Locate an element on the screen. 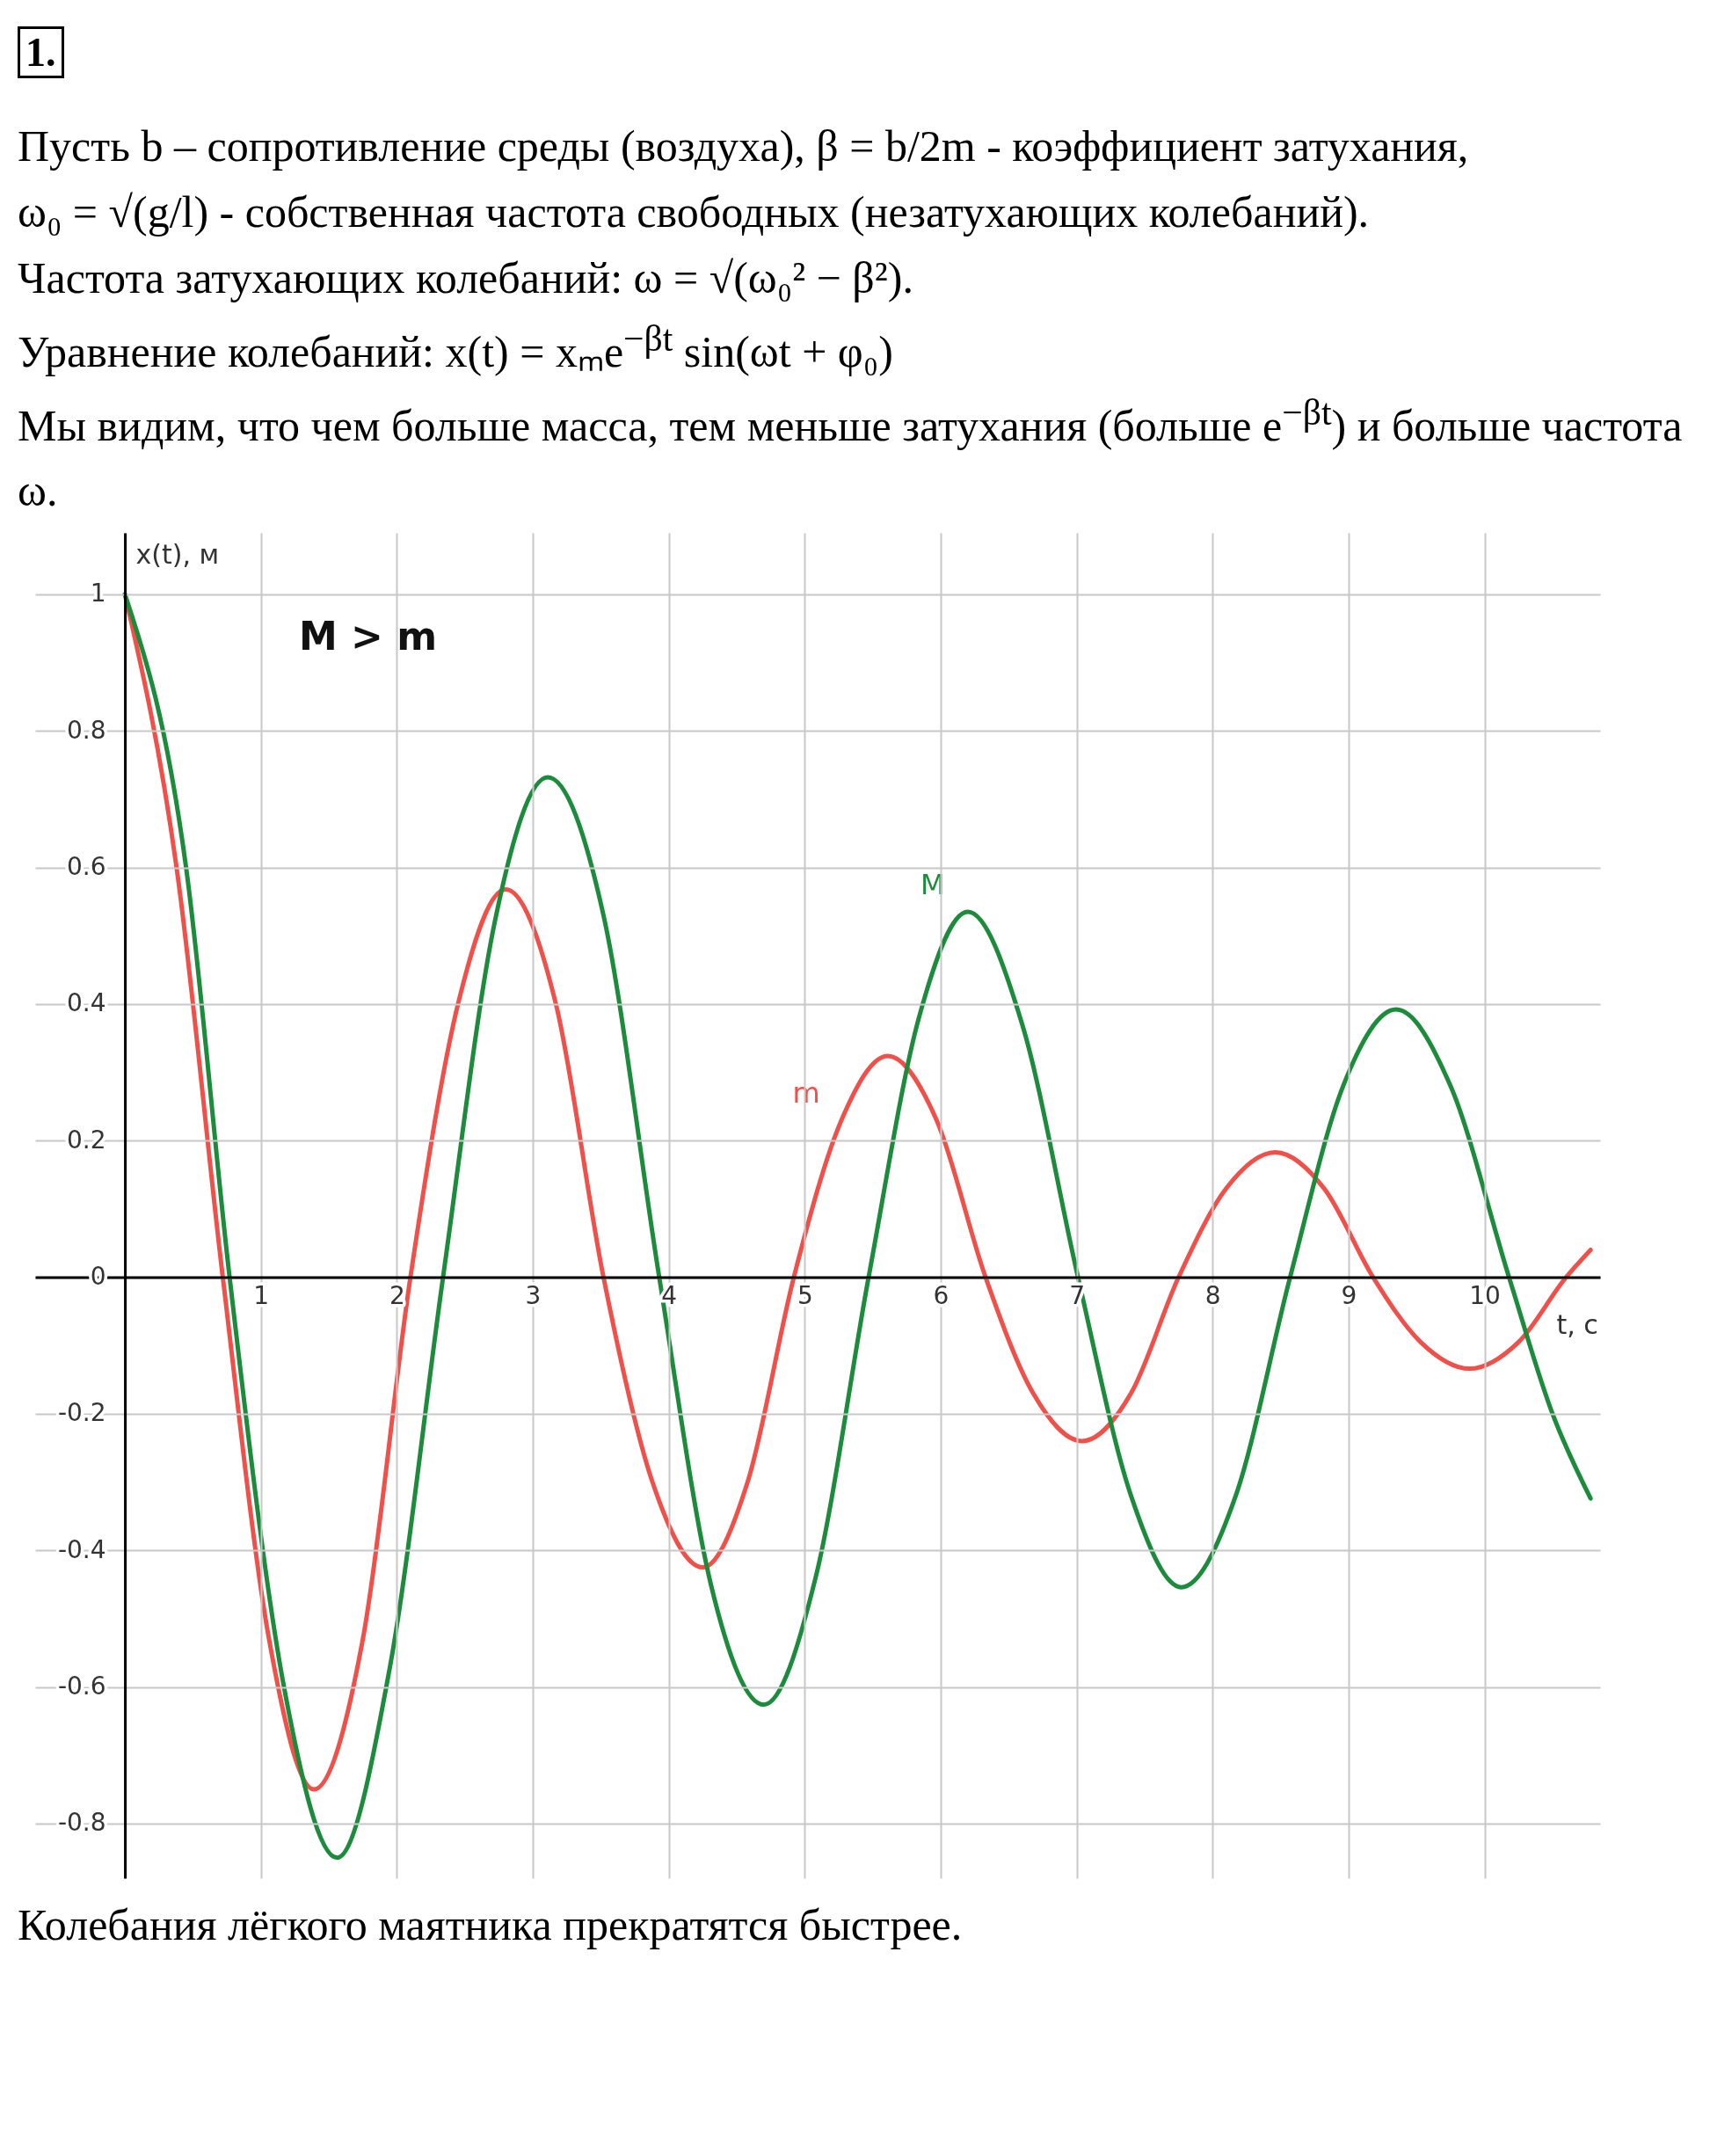 Image resolution: width=1710 pixels, height=2156 pixels. x-tick-label: 3 is located at coordinates (533, 1296).